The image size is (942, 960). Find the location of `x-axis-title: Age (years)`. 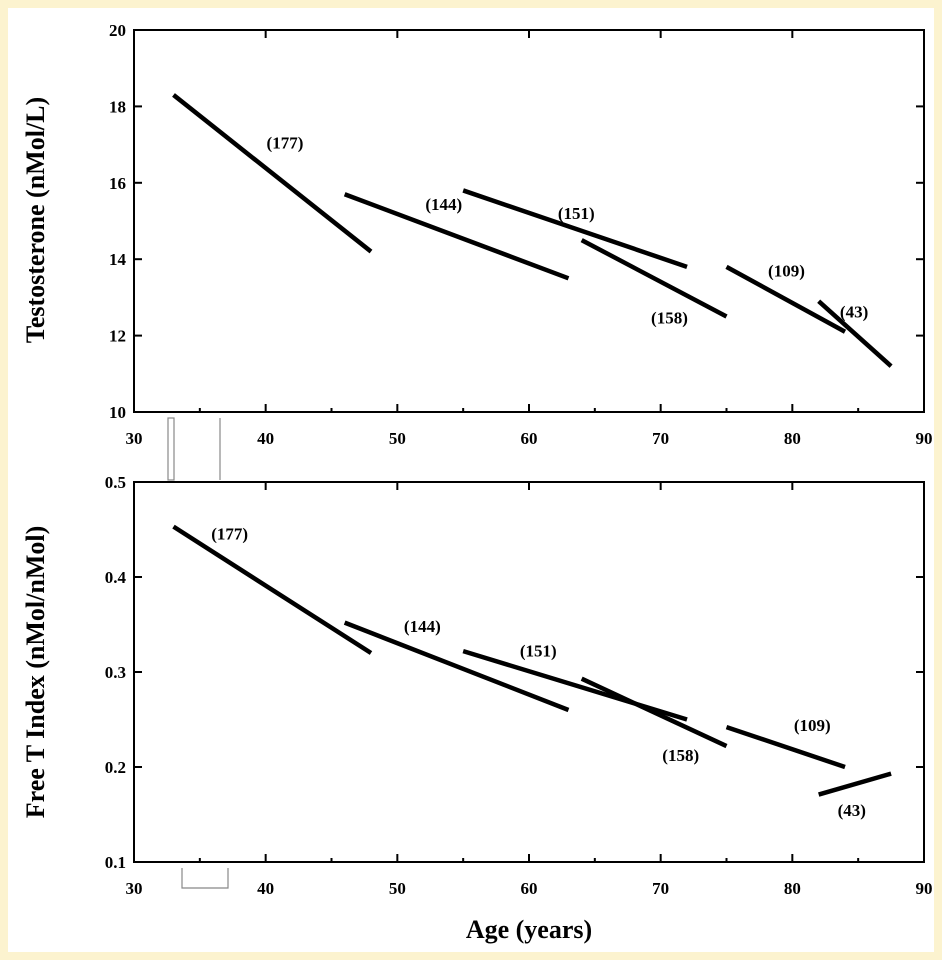

x-axis-title: Age (years) is located at coordinates (529, 929).